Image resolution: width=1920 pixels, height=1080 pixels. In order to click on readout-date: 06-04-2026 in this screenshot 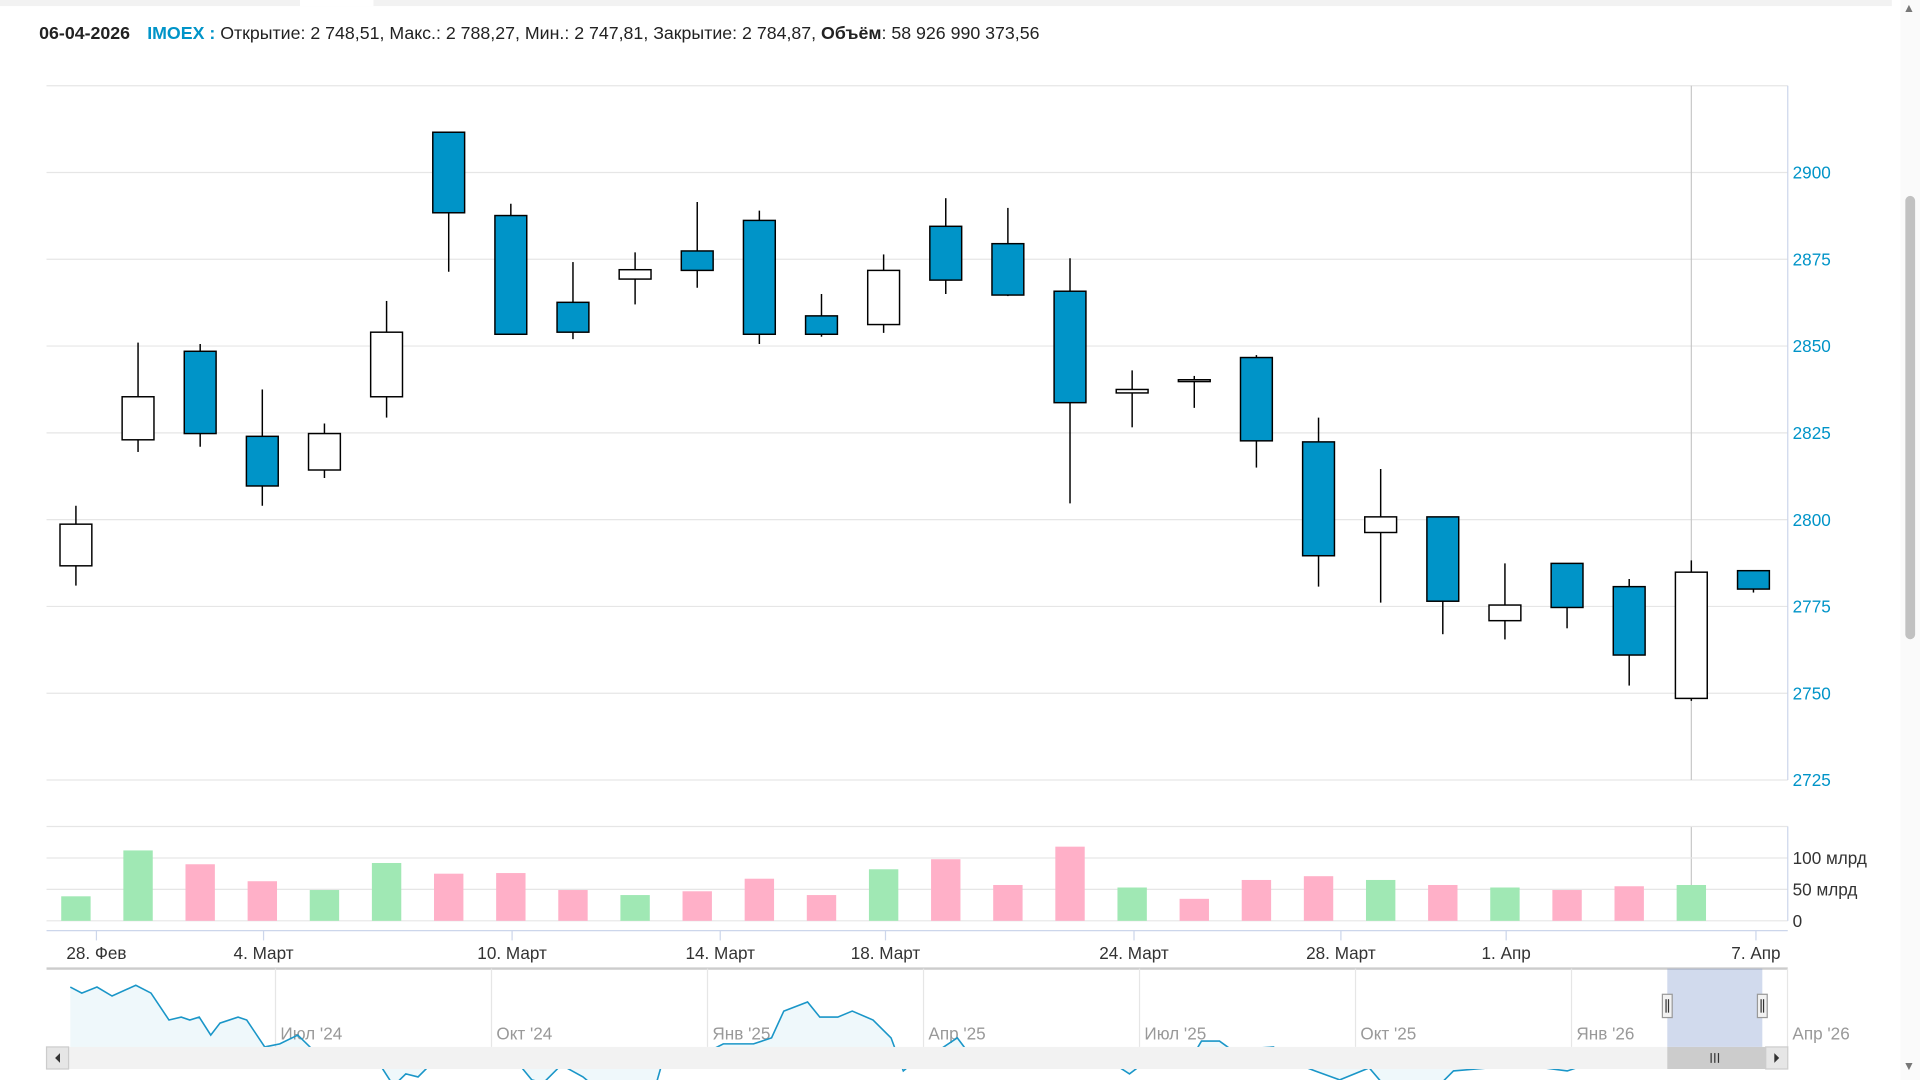, I will do `click(85, 34)`.